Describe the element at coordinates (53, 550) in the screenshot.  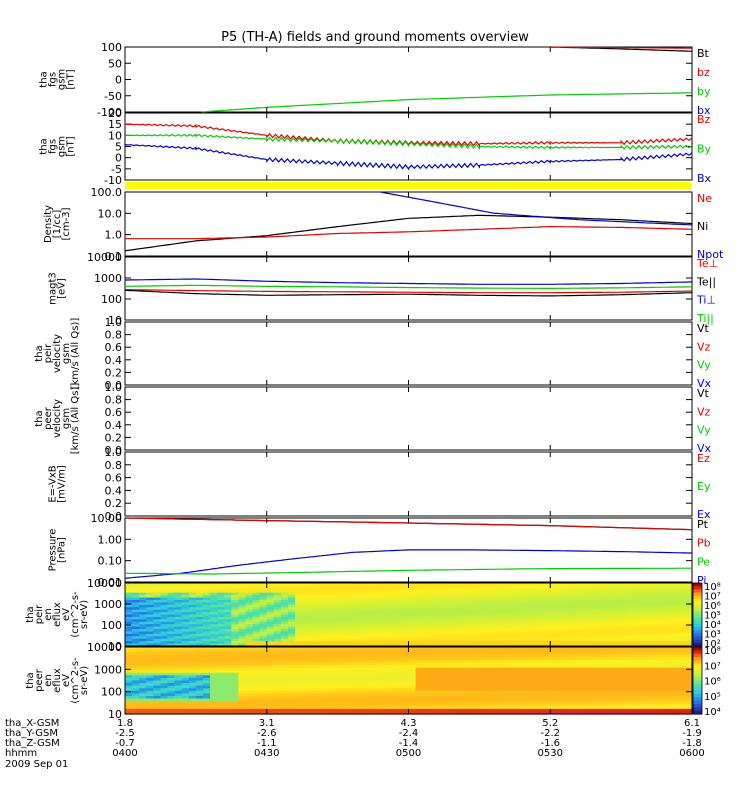
I see `y-axis-label: Pressure` at that location.